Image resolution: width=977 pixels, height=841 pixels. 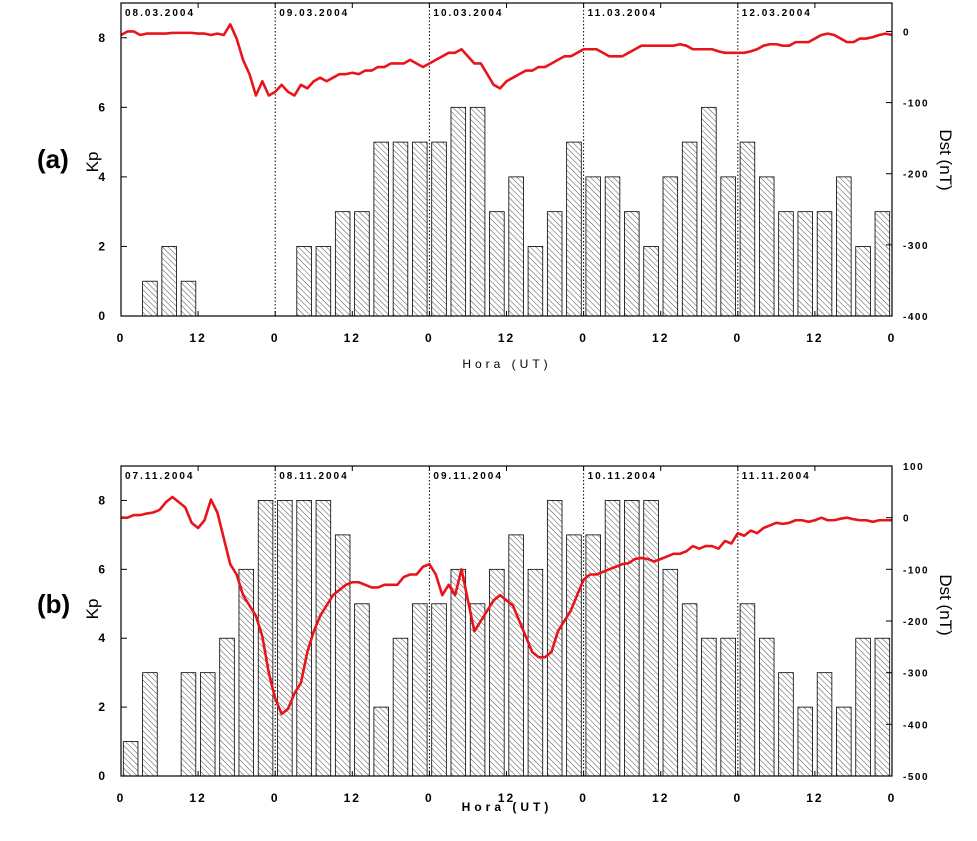 What do you see at coordinates (906, 519) in the screenshot?
I see `y-tick-label-right: 0` at bounding box center [906, 519].